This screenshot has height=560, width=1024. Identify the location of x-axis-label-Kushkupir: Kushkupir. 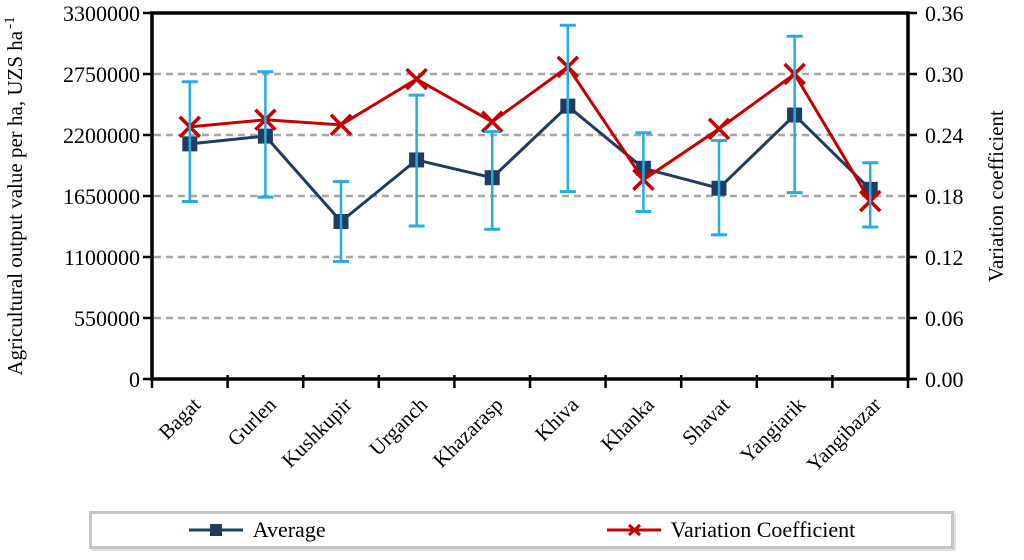
(317, 433).